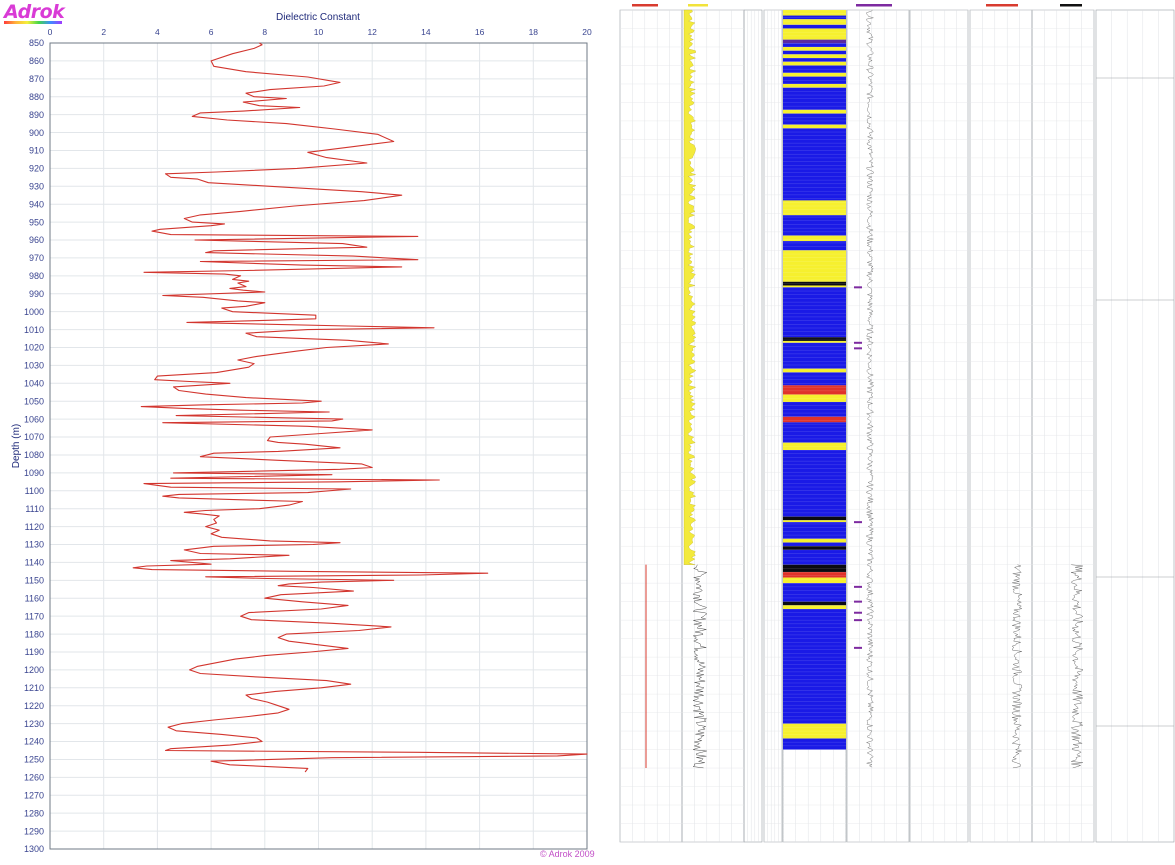 This screenshot has height=865, width=1175. I want to click on y-tick-label: 870, so click(36, 79).